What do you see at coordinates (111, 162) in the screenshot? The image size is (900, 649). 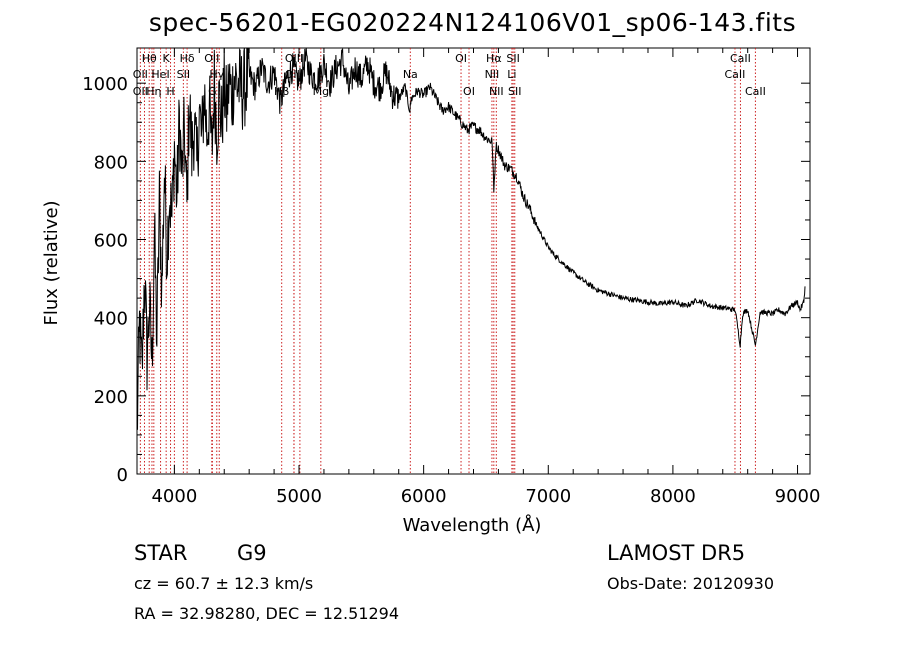 I see `y-tick-label: 800` at bounding box center [111, 162].